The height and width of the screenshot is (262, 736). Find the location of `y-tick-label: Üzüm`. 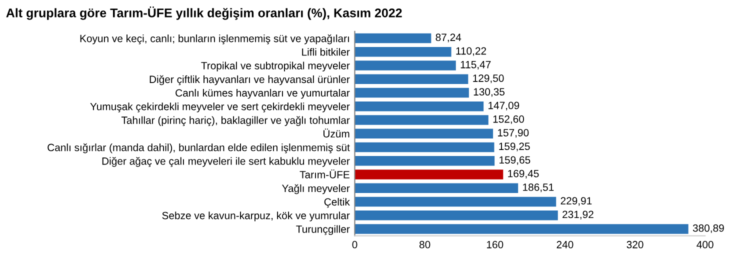

y-tick-label: Üzüm is located at coordinates (336, 133).